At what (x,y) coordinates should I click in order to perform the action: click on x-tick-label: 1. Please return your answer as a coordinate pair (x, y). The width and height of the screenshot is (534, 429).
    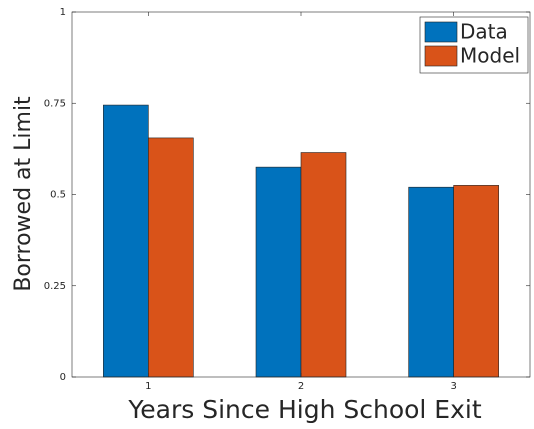
    Looking at the image, I should click on (148, 386).